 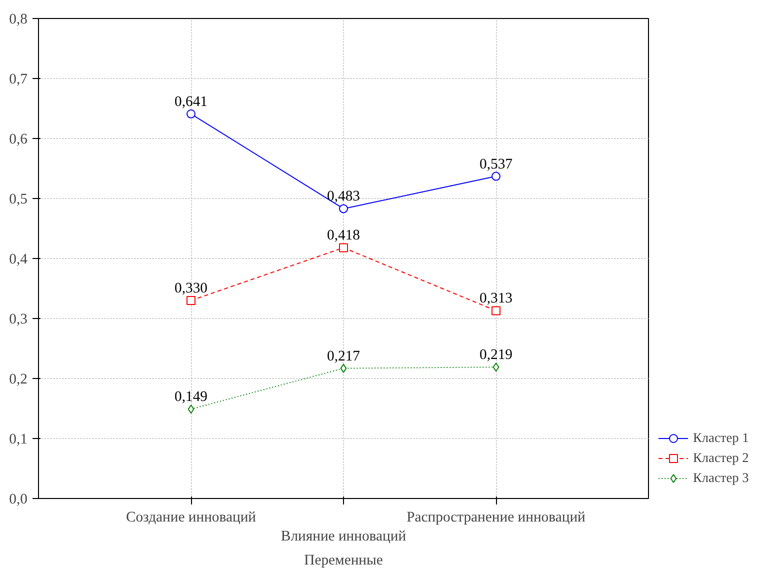 I want to click on x-tick-label: Создание инноваций, so click(x=191, y=518).